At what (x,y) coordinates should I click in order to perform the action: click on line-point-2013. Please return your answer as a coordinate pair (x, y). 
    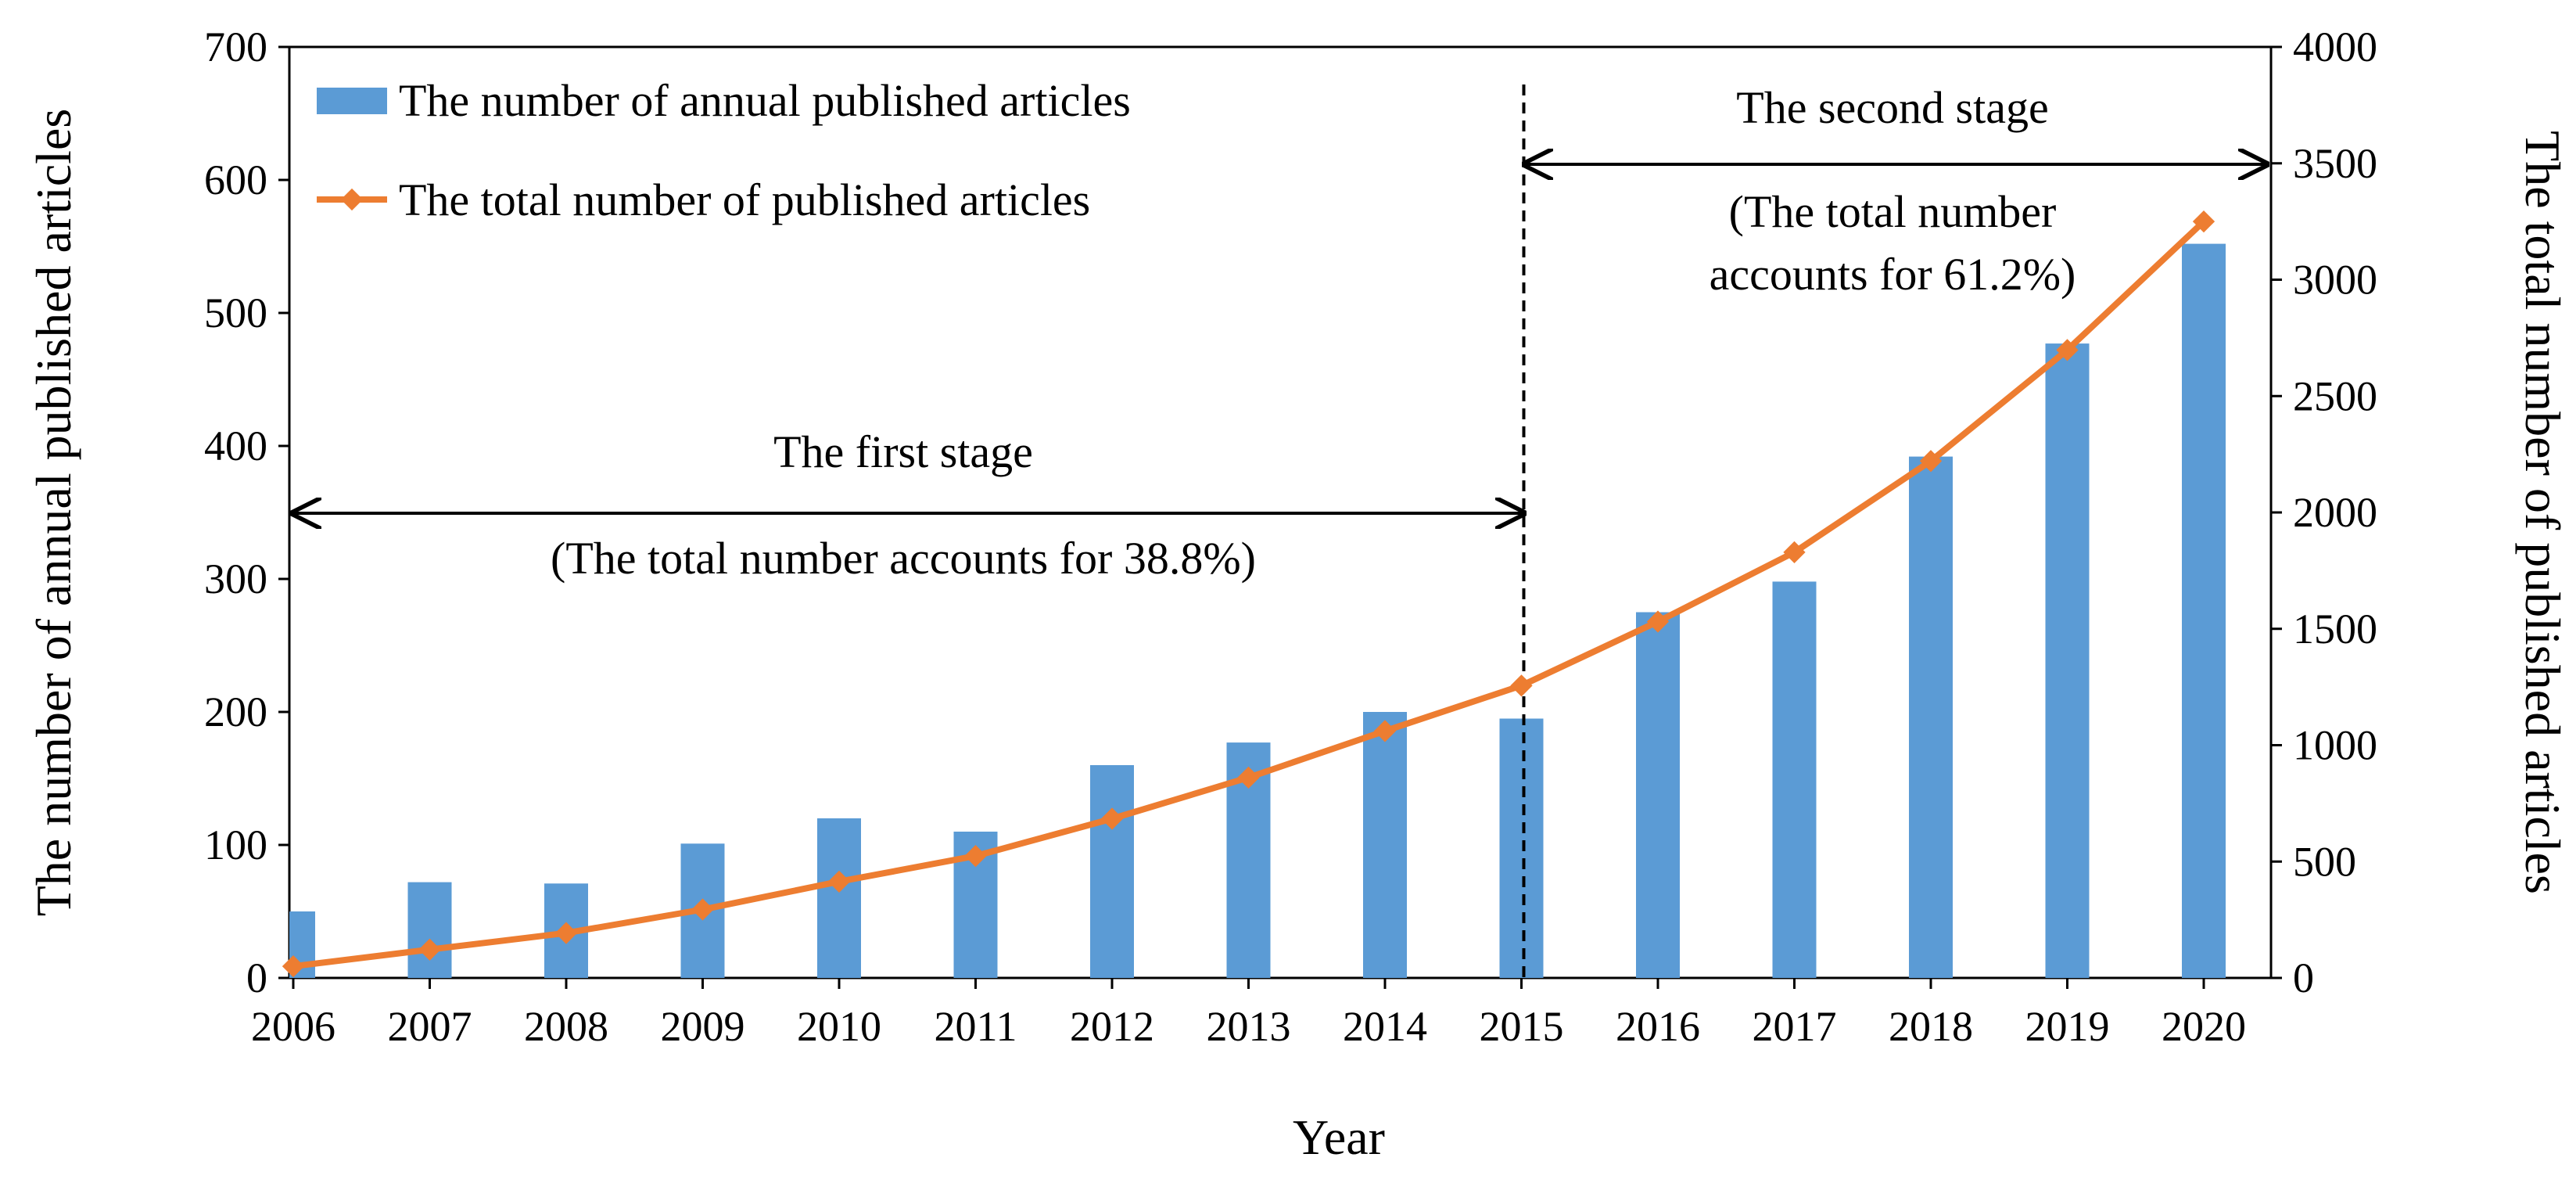
    Looking at the image, I should click on (1248, 778).